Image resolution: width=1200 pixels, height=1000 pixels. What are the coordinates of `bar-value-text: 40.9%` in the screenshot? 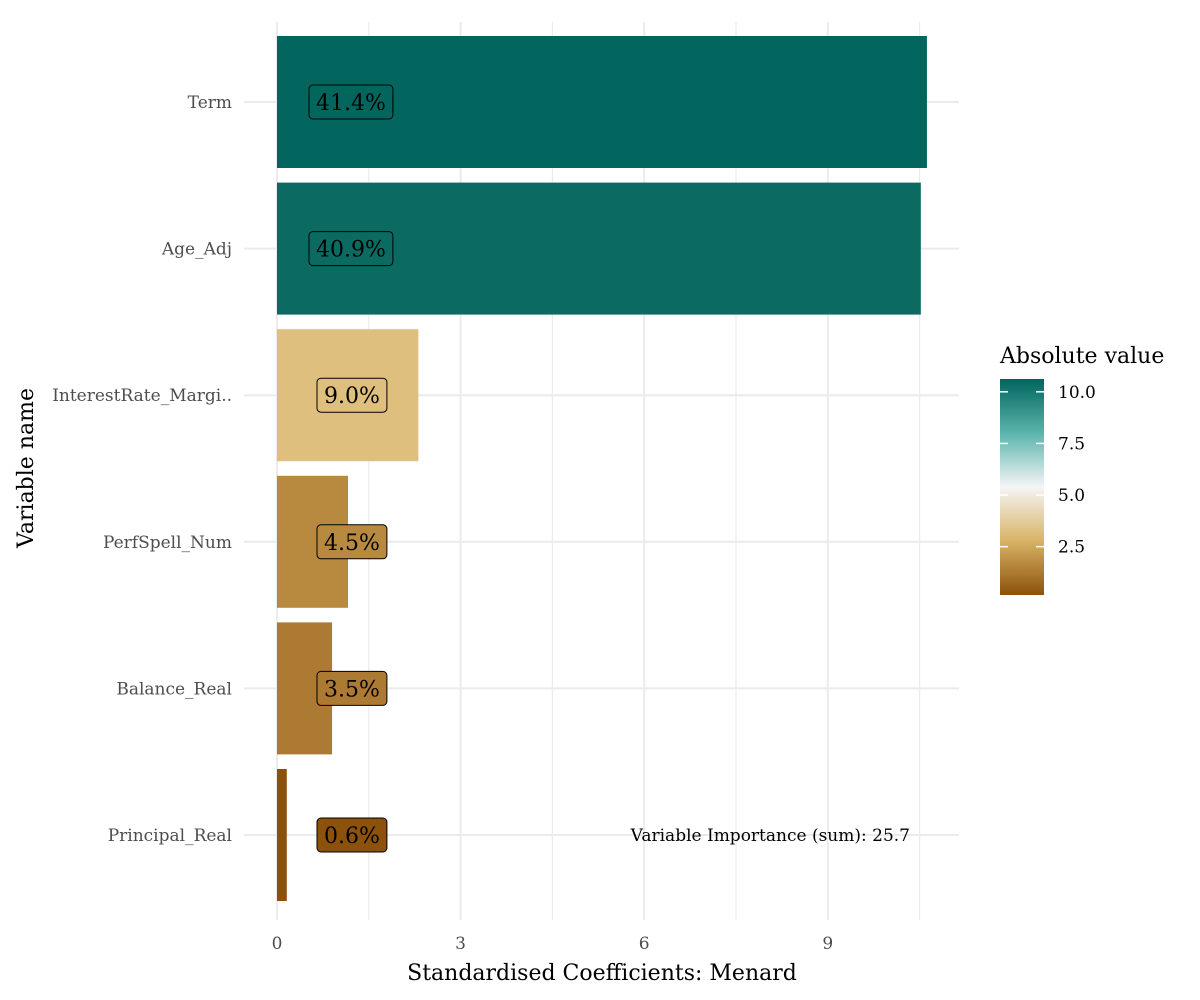 It's located at (351, 250).